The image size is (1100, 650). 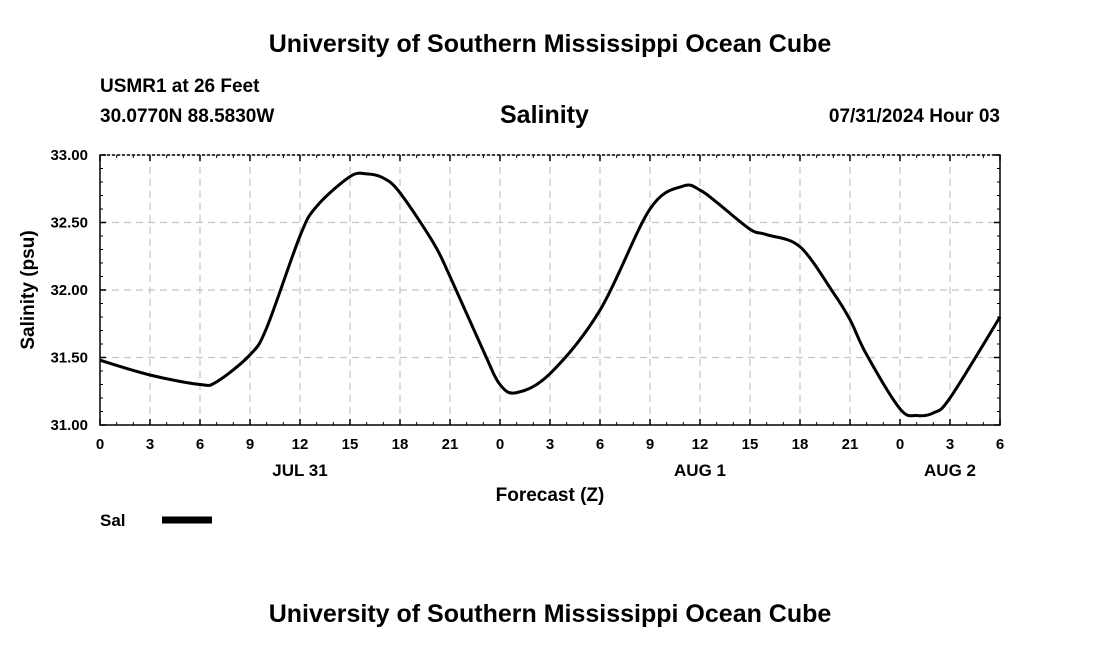 I want to click on date-label: JUL 31, so click(x=299, y=470).